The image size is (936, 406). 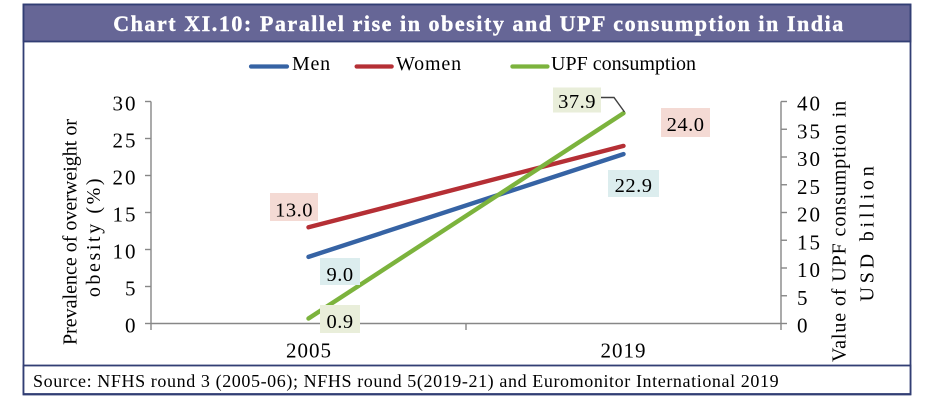 What do you see at coordinates (339, 275) in the screenshot?
I see `svg-text: 9.0` at bounding box center [339, 275].